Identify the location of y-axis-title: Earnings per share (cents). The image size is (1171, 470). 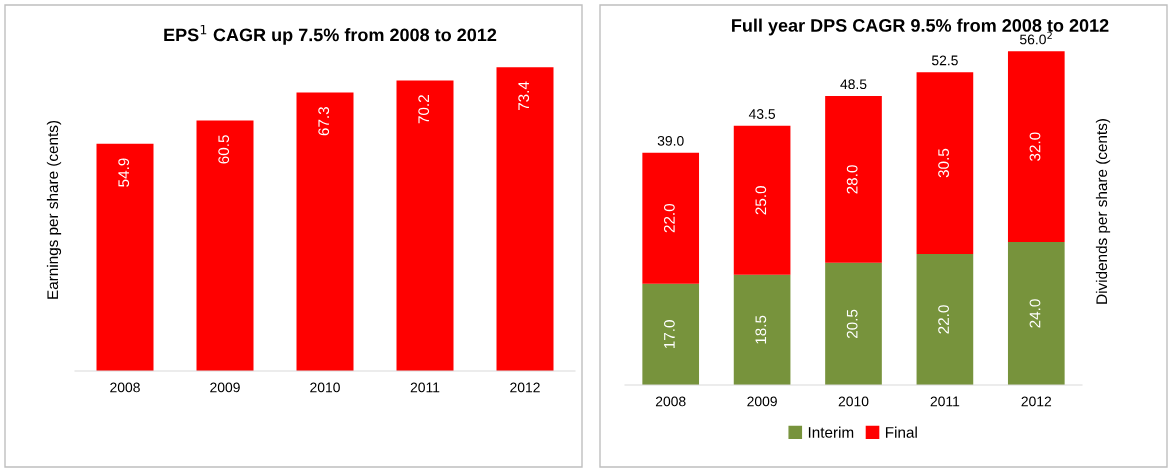
(54, 209).